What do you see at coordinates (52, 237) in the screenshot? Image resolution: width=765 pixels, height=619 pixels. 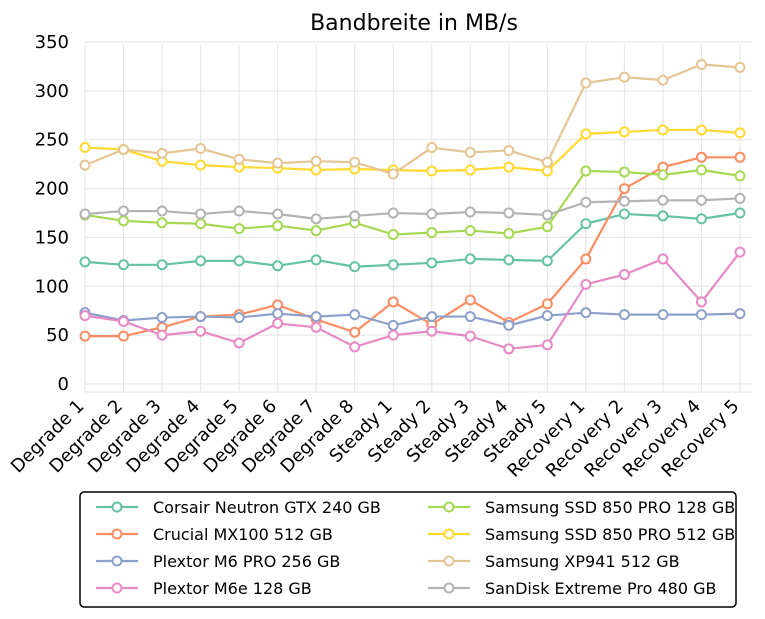 I see `y-tick-label: 150` at bounding box center [52, 237].